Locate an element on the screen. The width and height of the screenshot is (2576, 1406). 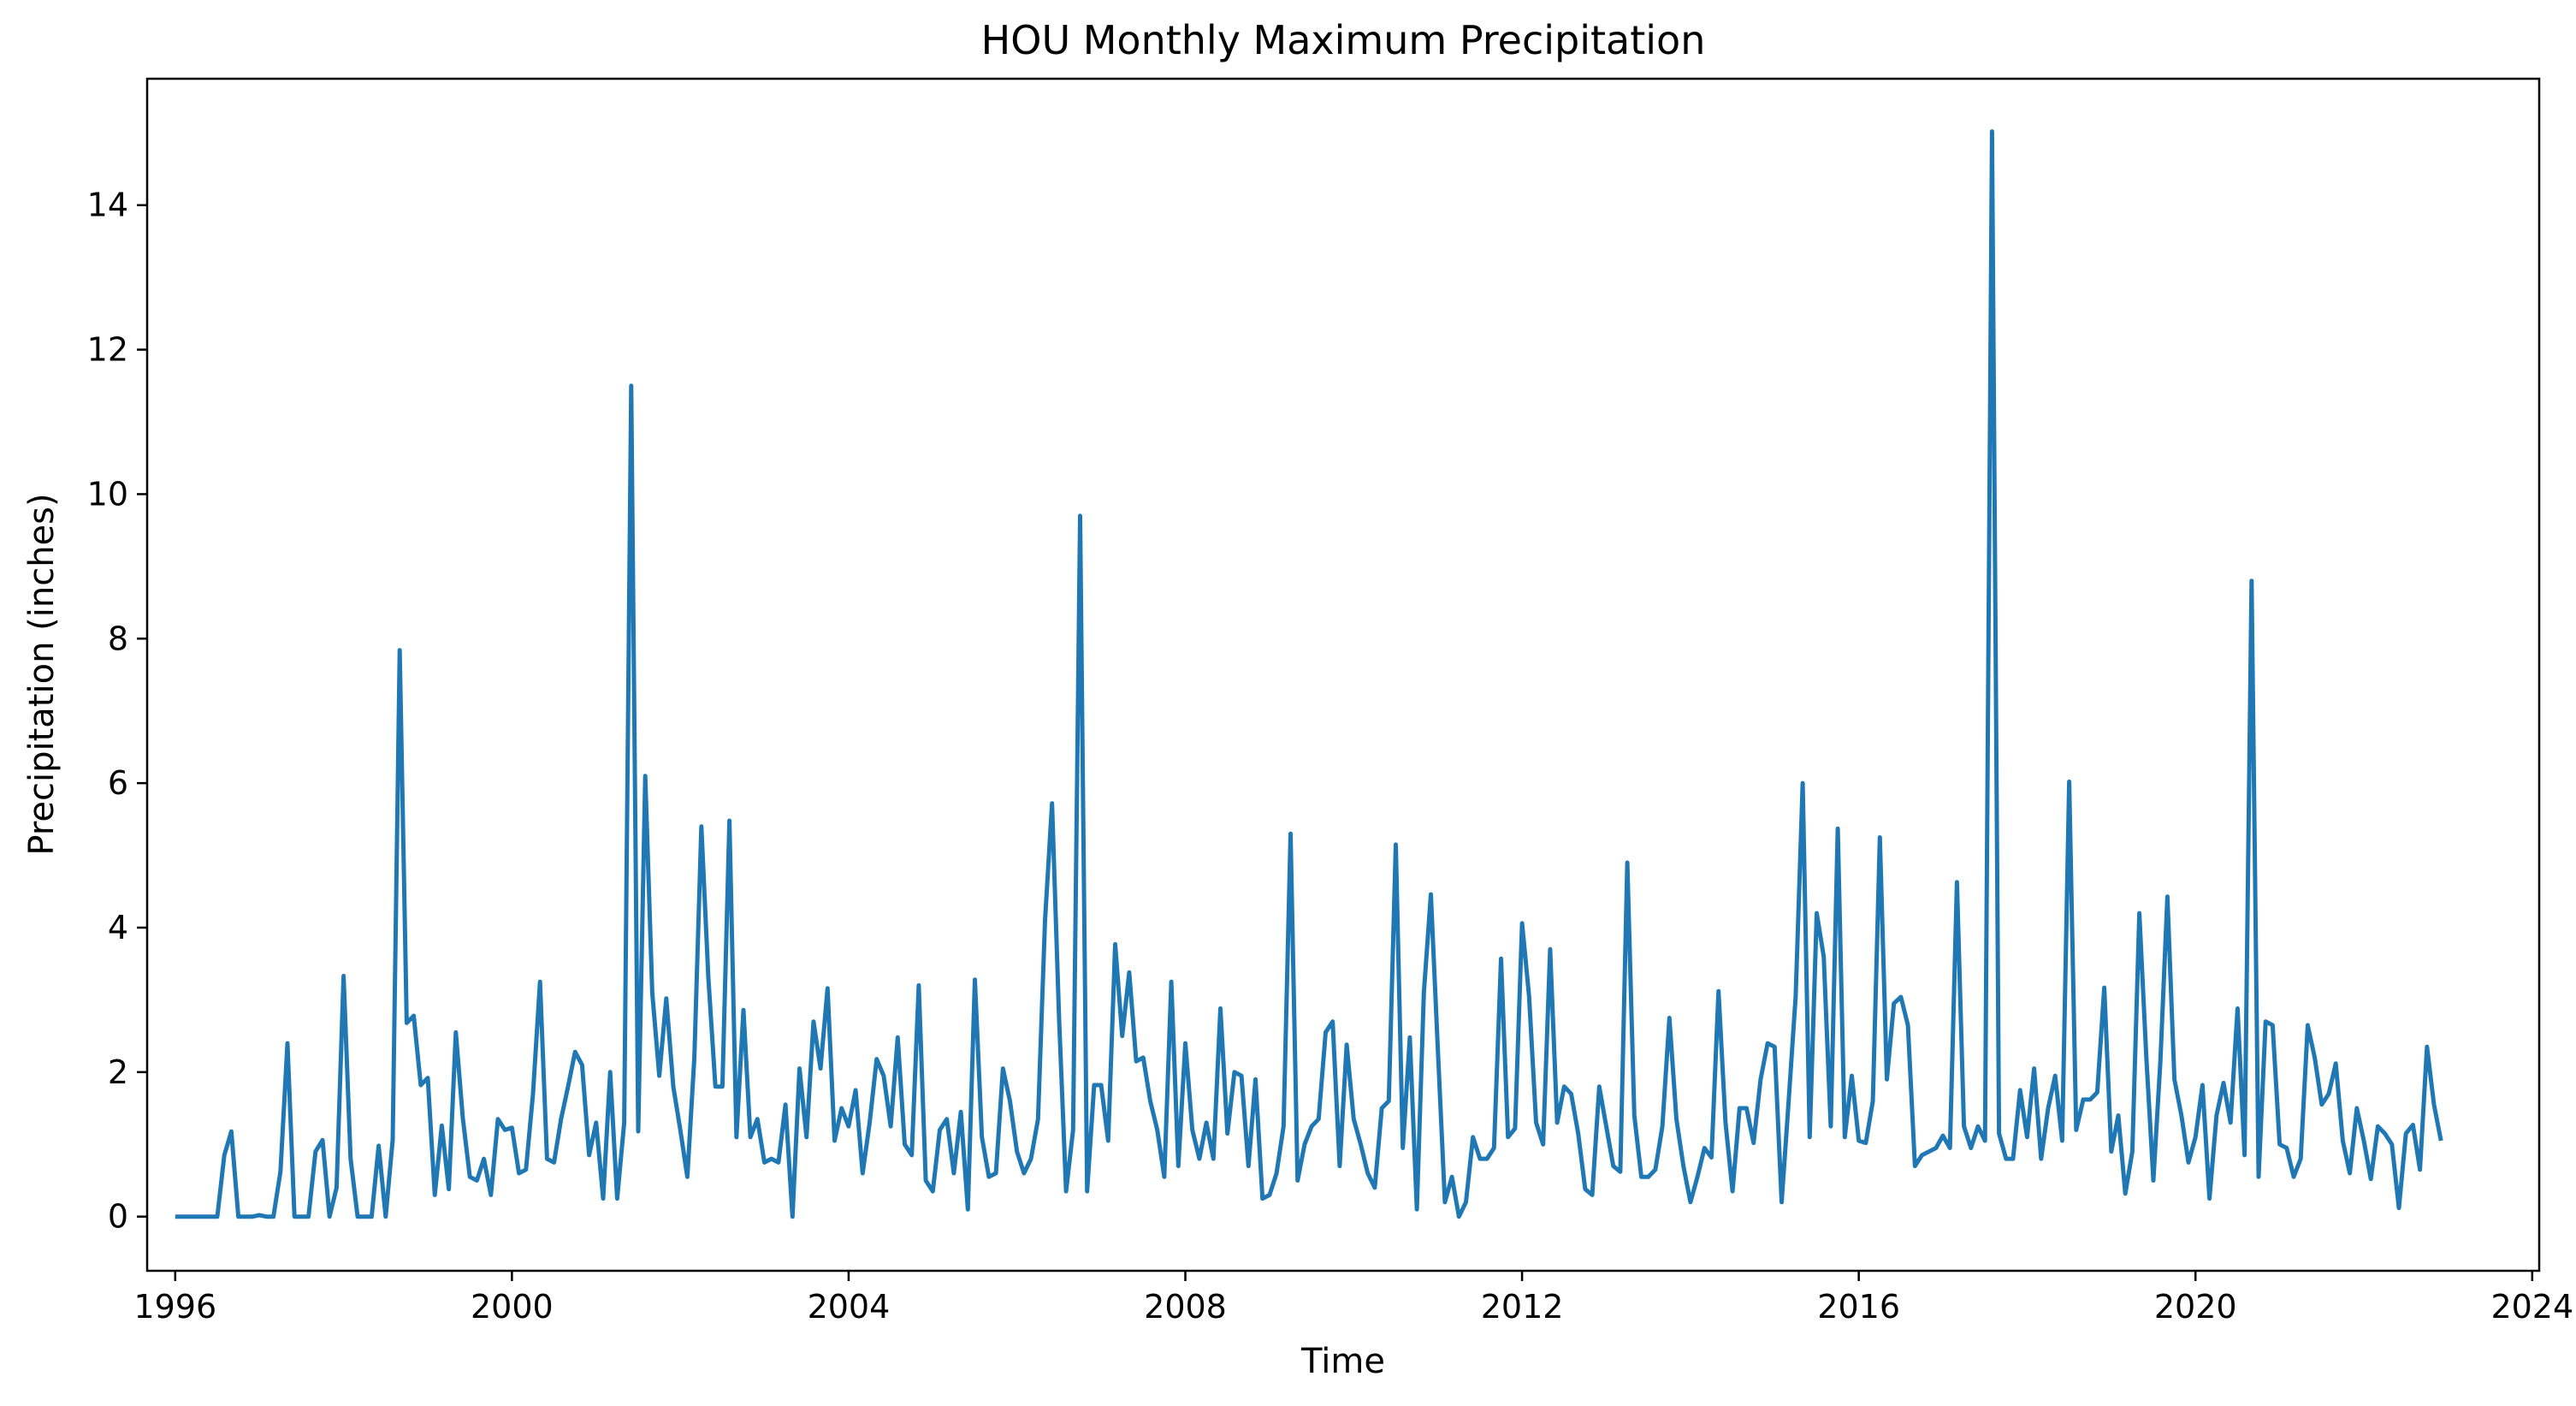
y-axis: 0 2 4 6 8 10 12 14 is located at coordinates (117, 711).